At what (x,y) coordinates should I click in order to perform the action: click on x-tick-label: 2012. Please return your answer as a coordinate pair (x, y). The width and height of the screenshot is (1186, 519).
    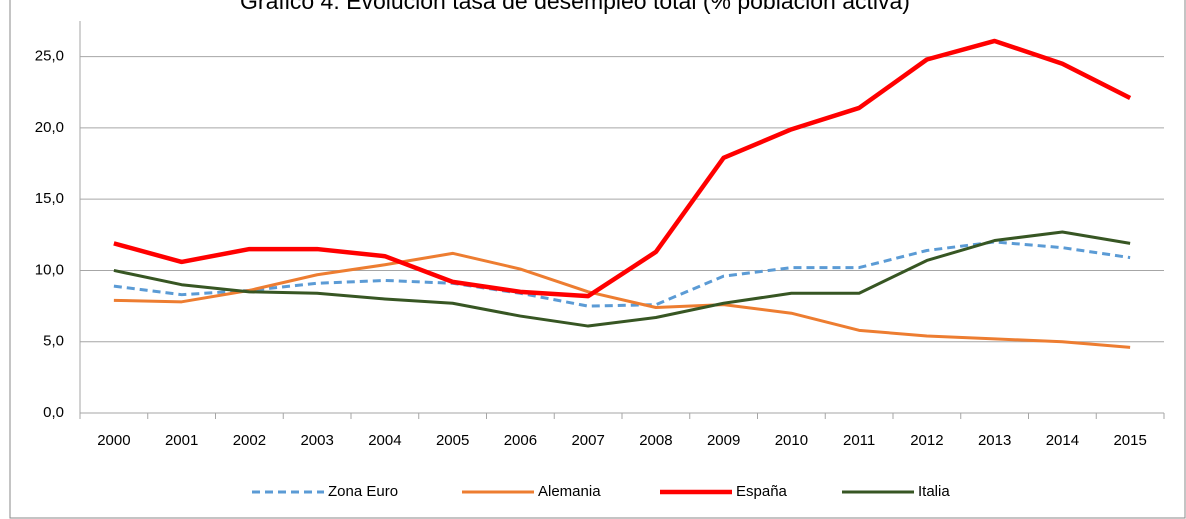
    Looking at the image, I should click on (926, 440).